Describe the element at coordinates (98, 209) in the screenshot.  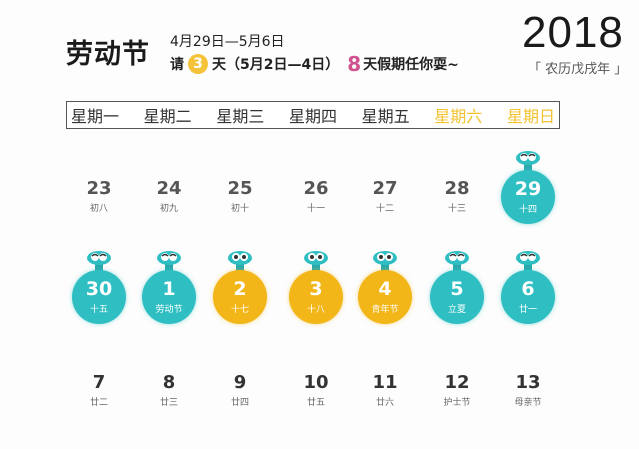
I see `lunar-date: 初八` at that location.